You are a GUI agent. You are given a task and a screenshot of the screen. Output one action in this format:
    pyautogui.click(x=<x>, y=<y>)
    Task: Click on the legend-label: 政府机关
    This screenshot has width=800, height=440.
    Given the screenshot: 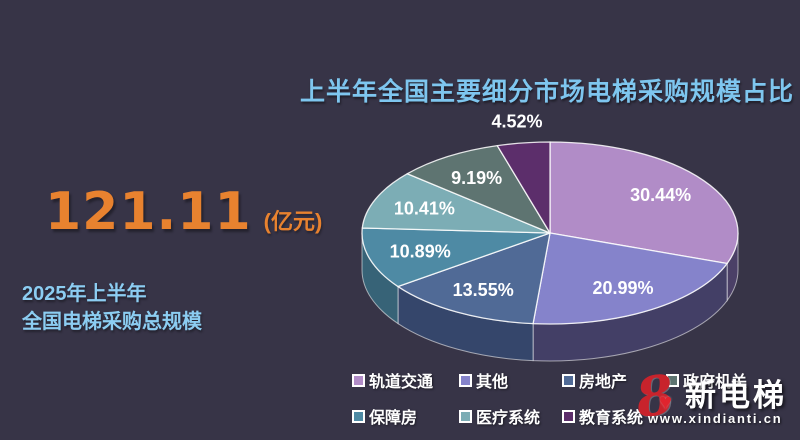 What is the action you would take?
    pyautogui.click(x=715, y=382)
    